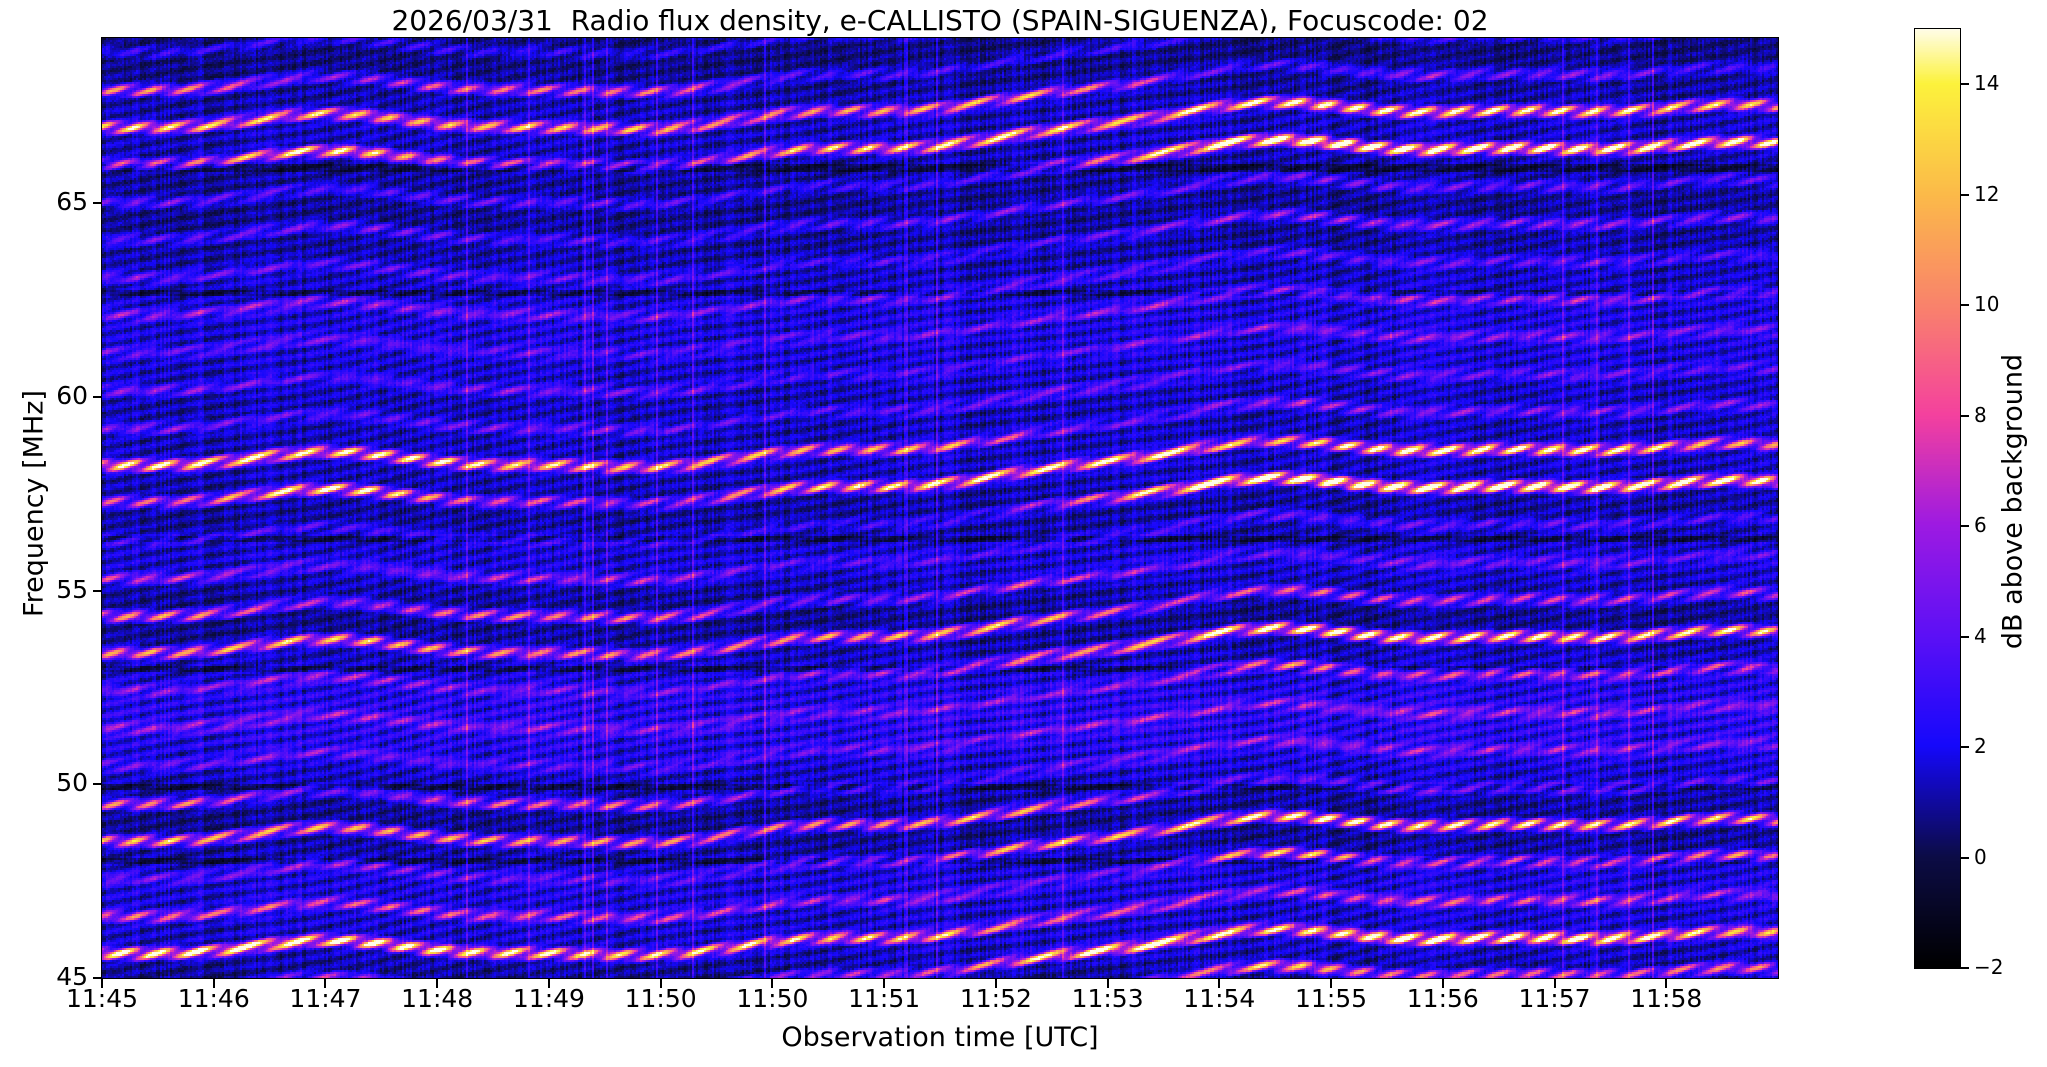 The image size is (2047, 1067). What do you see at coordinates (34, 503) in the screenshot?
I see `y-axis-label: Frequency [MHz]` at bounding box center [34, 503].